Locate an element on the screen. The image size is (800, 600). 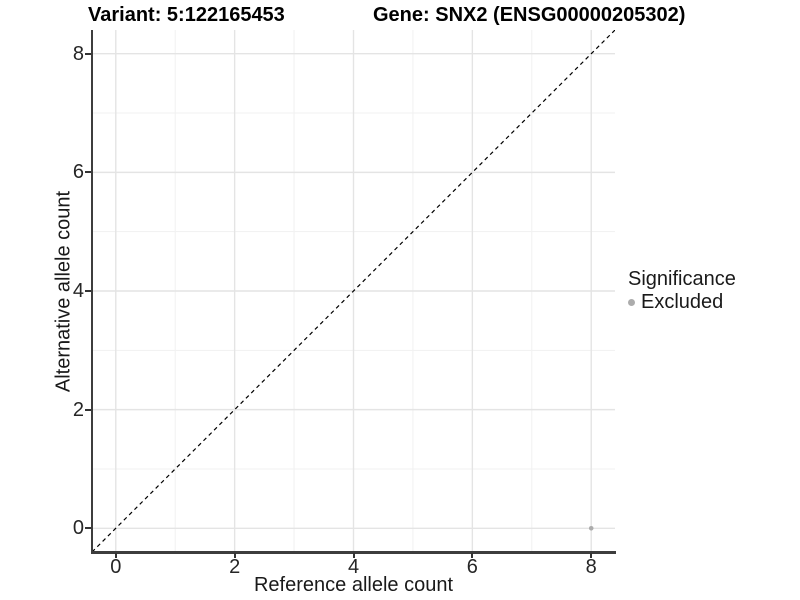
x-axis-title: Reference allele count is located at coordinates (353, 585).